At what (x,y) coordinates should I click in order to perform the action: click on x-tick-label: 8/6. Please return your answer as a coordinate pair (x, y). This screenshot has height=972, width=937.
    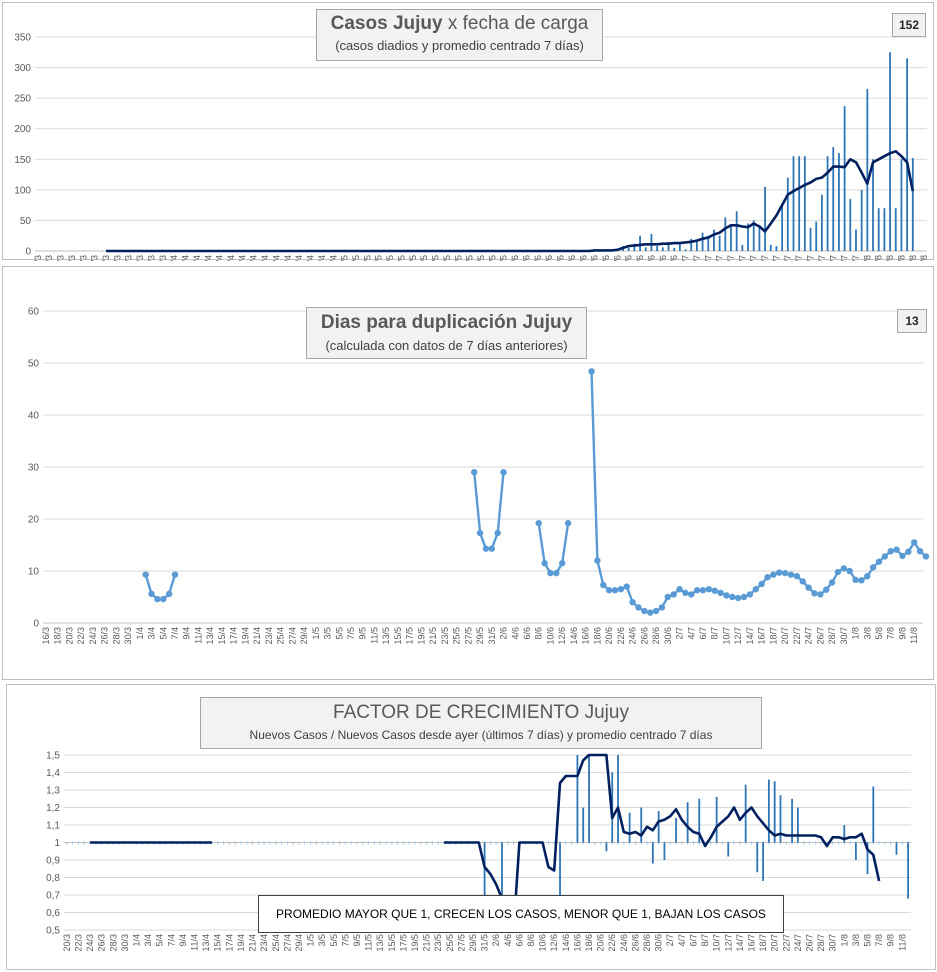
    Looking at the image, I should click on (539, 633).